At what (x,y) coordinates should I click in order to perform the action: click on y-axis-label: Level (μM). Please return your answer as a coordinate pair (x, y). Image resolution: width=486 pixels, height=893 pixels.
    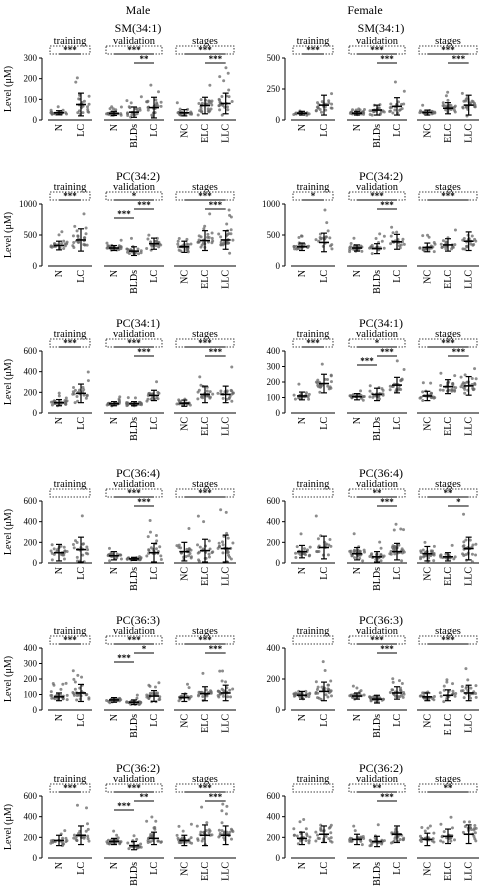
    Looking at the image, I should click on (8, 679).